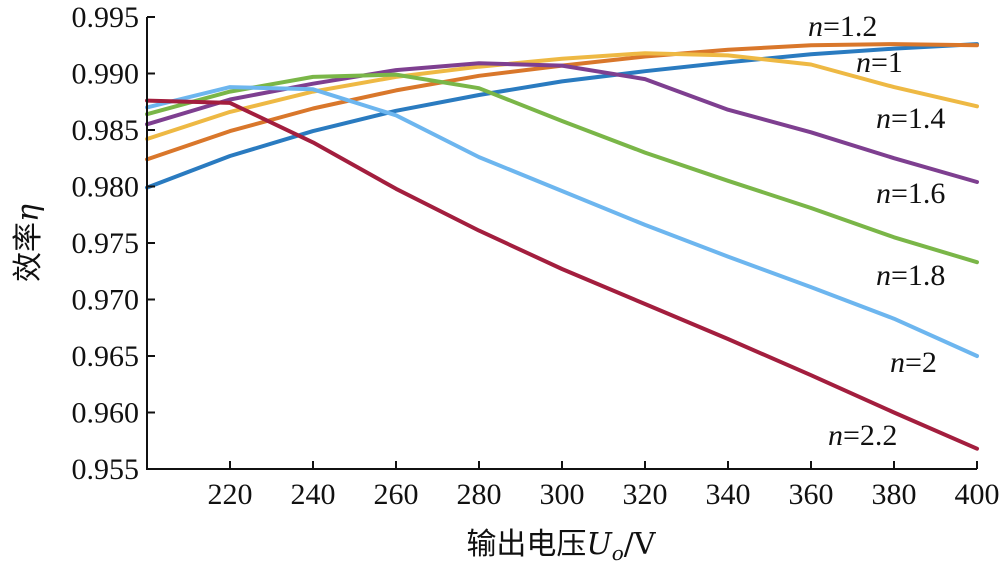 The height and width of the screenshot is (573, 1000). What do you see at coordinates (842, 26) in the screenshot?
I see `series-label-1: n=1.2` at bounding box center [842, 26].